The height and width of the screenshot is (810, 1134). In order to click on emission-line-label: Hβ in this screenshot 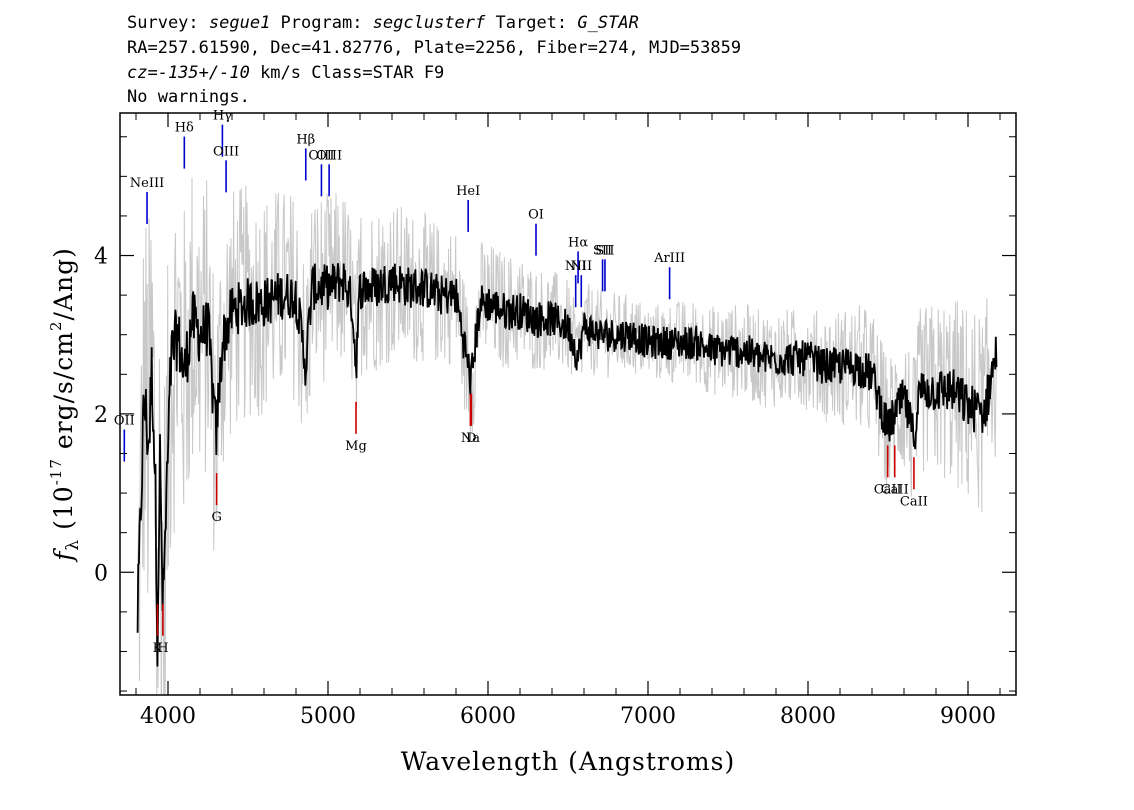, I will do `click(305, 139)`.